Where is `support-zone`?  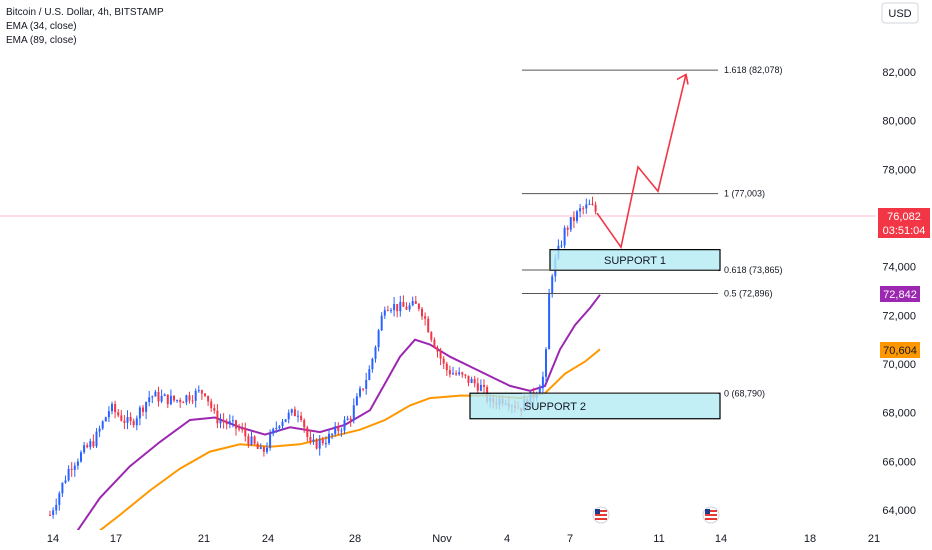
support-zone is located at coordinates (595, 406).